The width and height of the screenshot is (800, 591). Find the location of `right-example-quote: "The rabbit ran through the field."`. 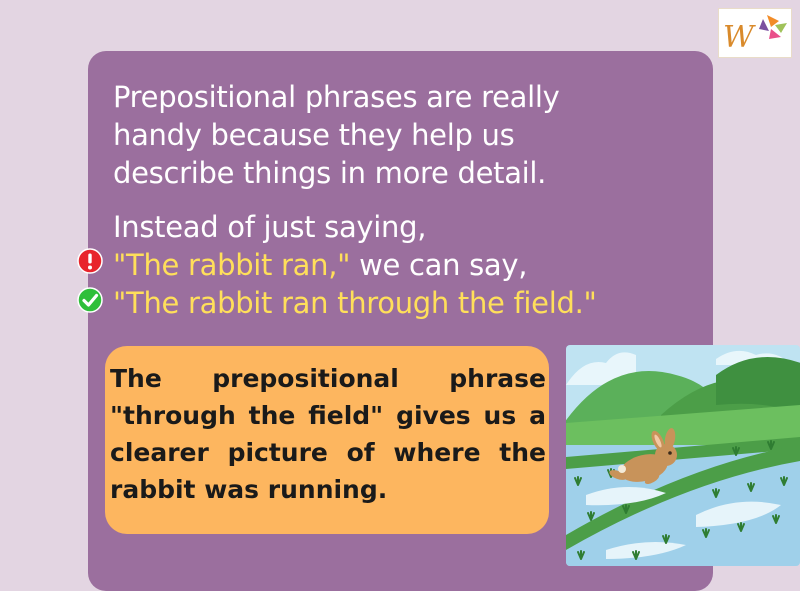

right-example-quote: "The rabbit ran through the field." is located at coordinates (355, 303).